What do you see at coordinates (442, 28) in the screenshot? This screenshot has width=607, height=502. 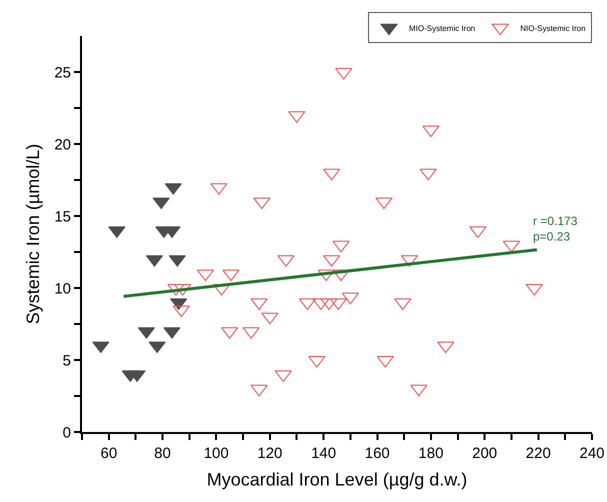 I see `legend-label: MIO-Systemic Iron` at bounding box center [442, 28].